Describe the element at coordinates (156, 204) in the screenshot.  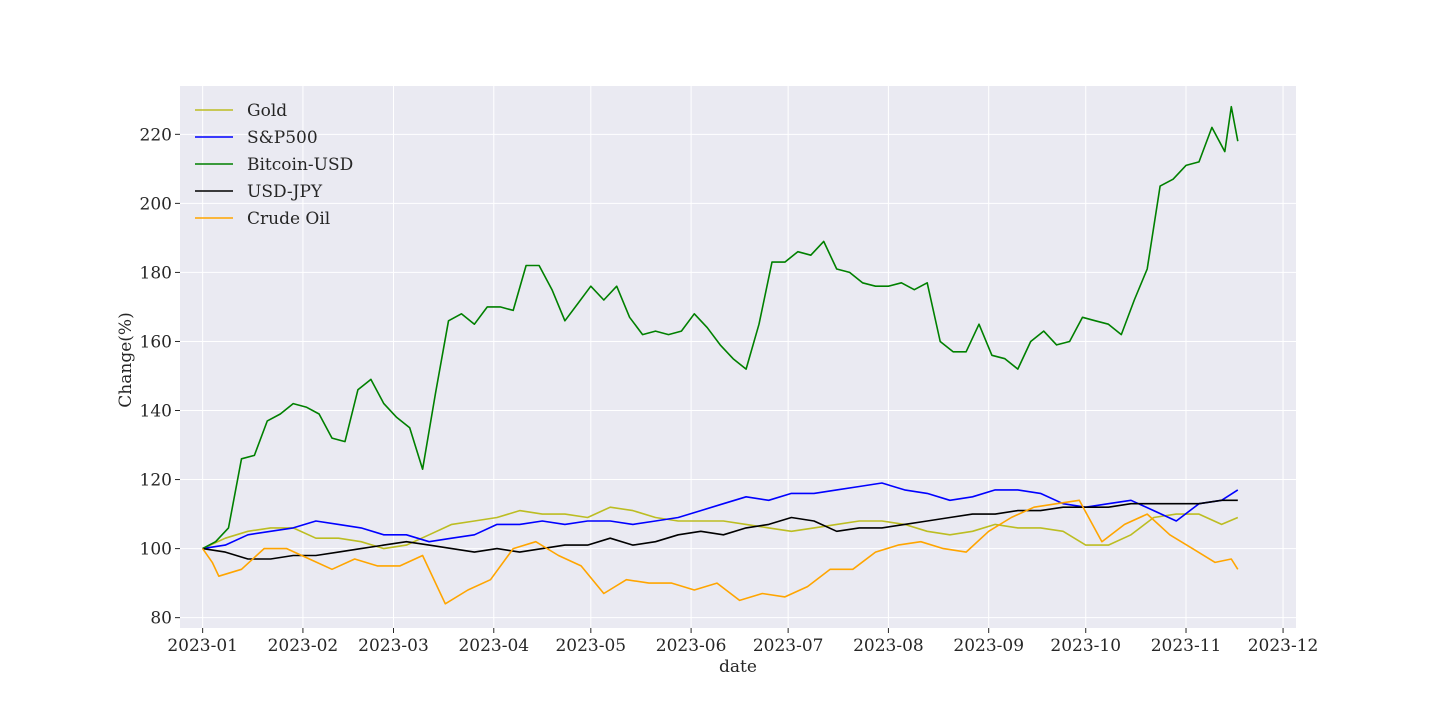
I see `y-tick-label: 200` at that location.